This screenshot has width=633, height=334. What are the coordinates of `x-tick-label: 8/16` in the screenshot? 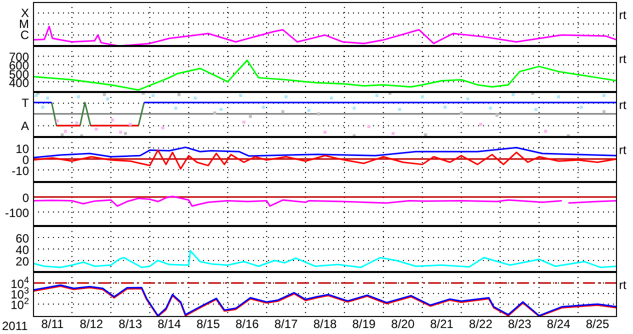 It's located at (247, 324).